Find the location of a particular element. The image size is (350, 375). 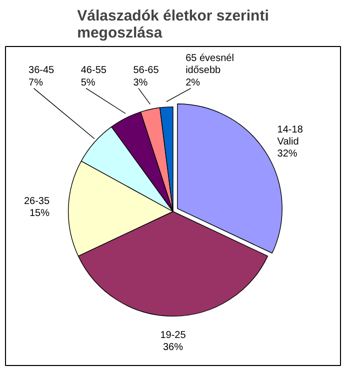

data-label: 7% is located at coordinates (36, 82).